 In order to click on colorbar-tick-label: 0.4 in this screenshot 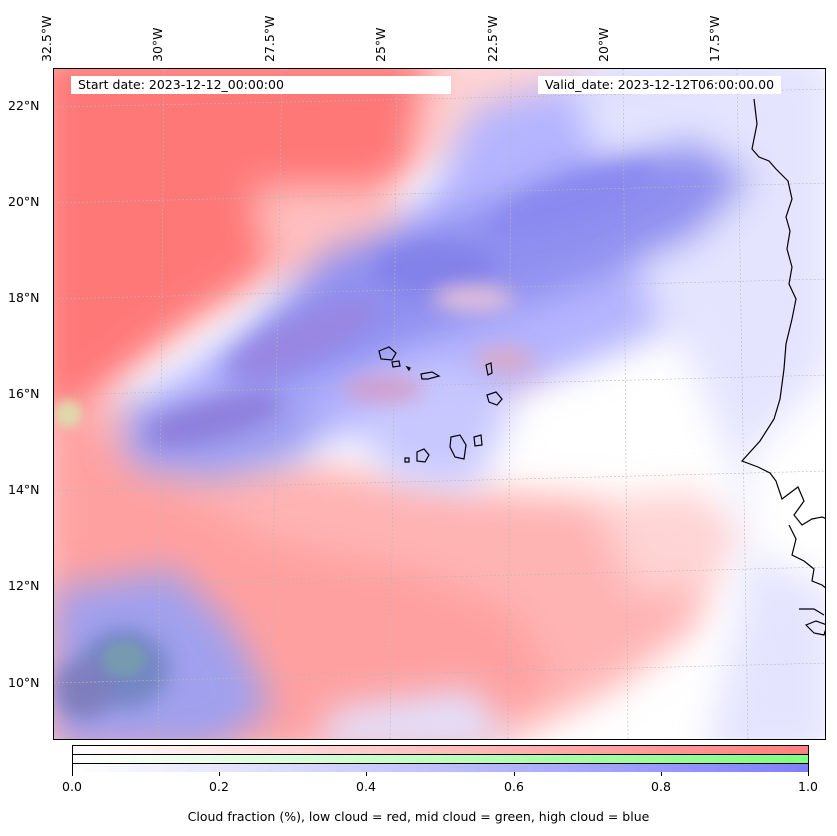, I will do `click(366, 786)`.